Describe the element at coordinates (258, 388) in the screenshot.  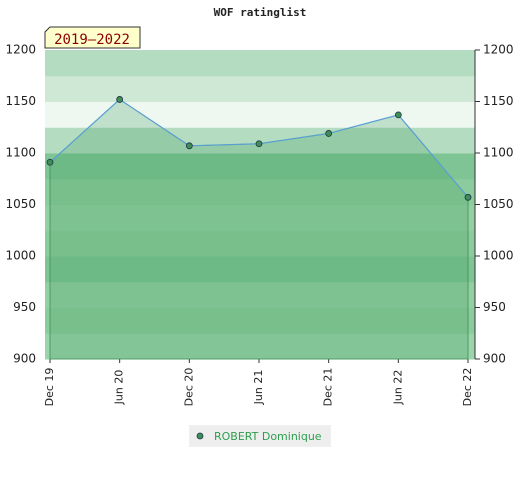
I see `x-tick-label: Jun 21` at that location.